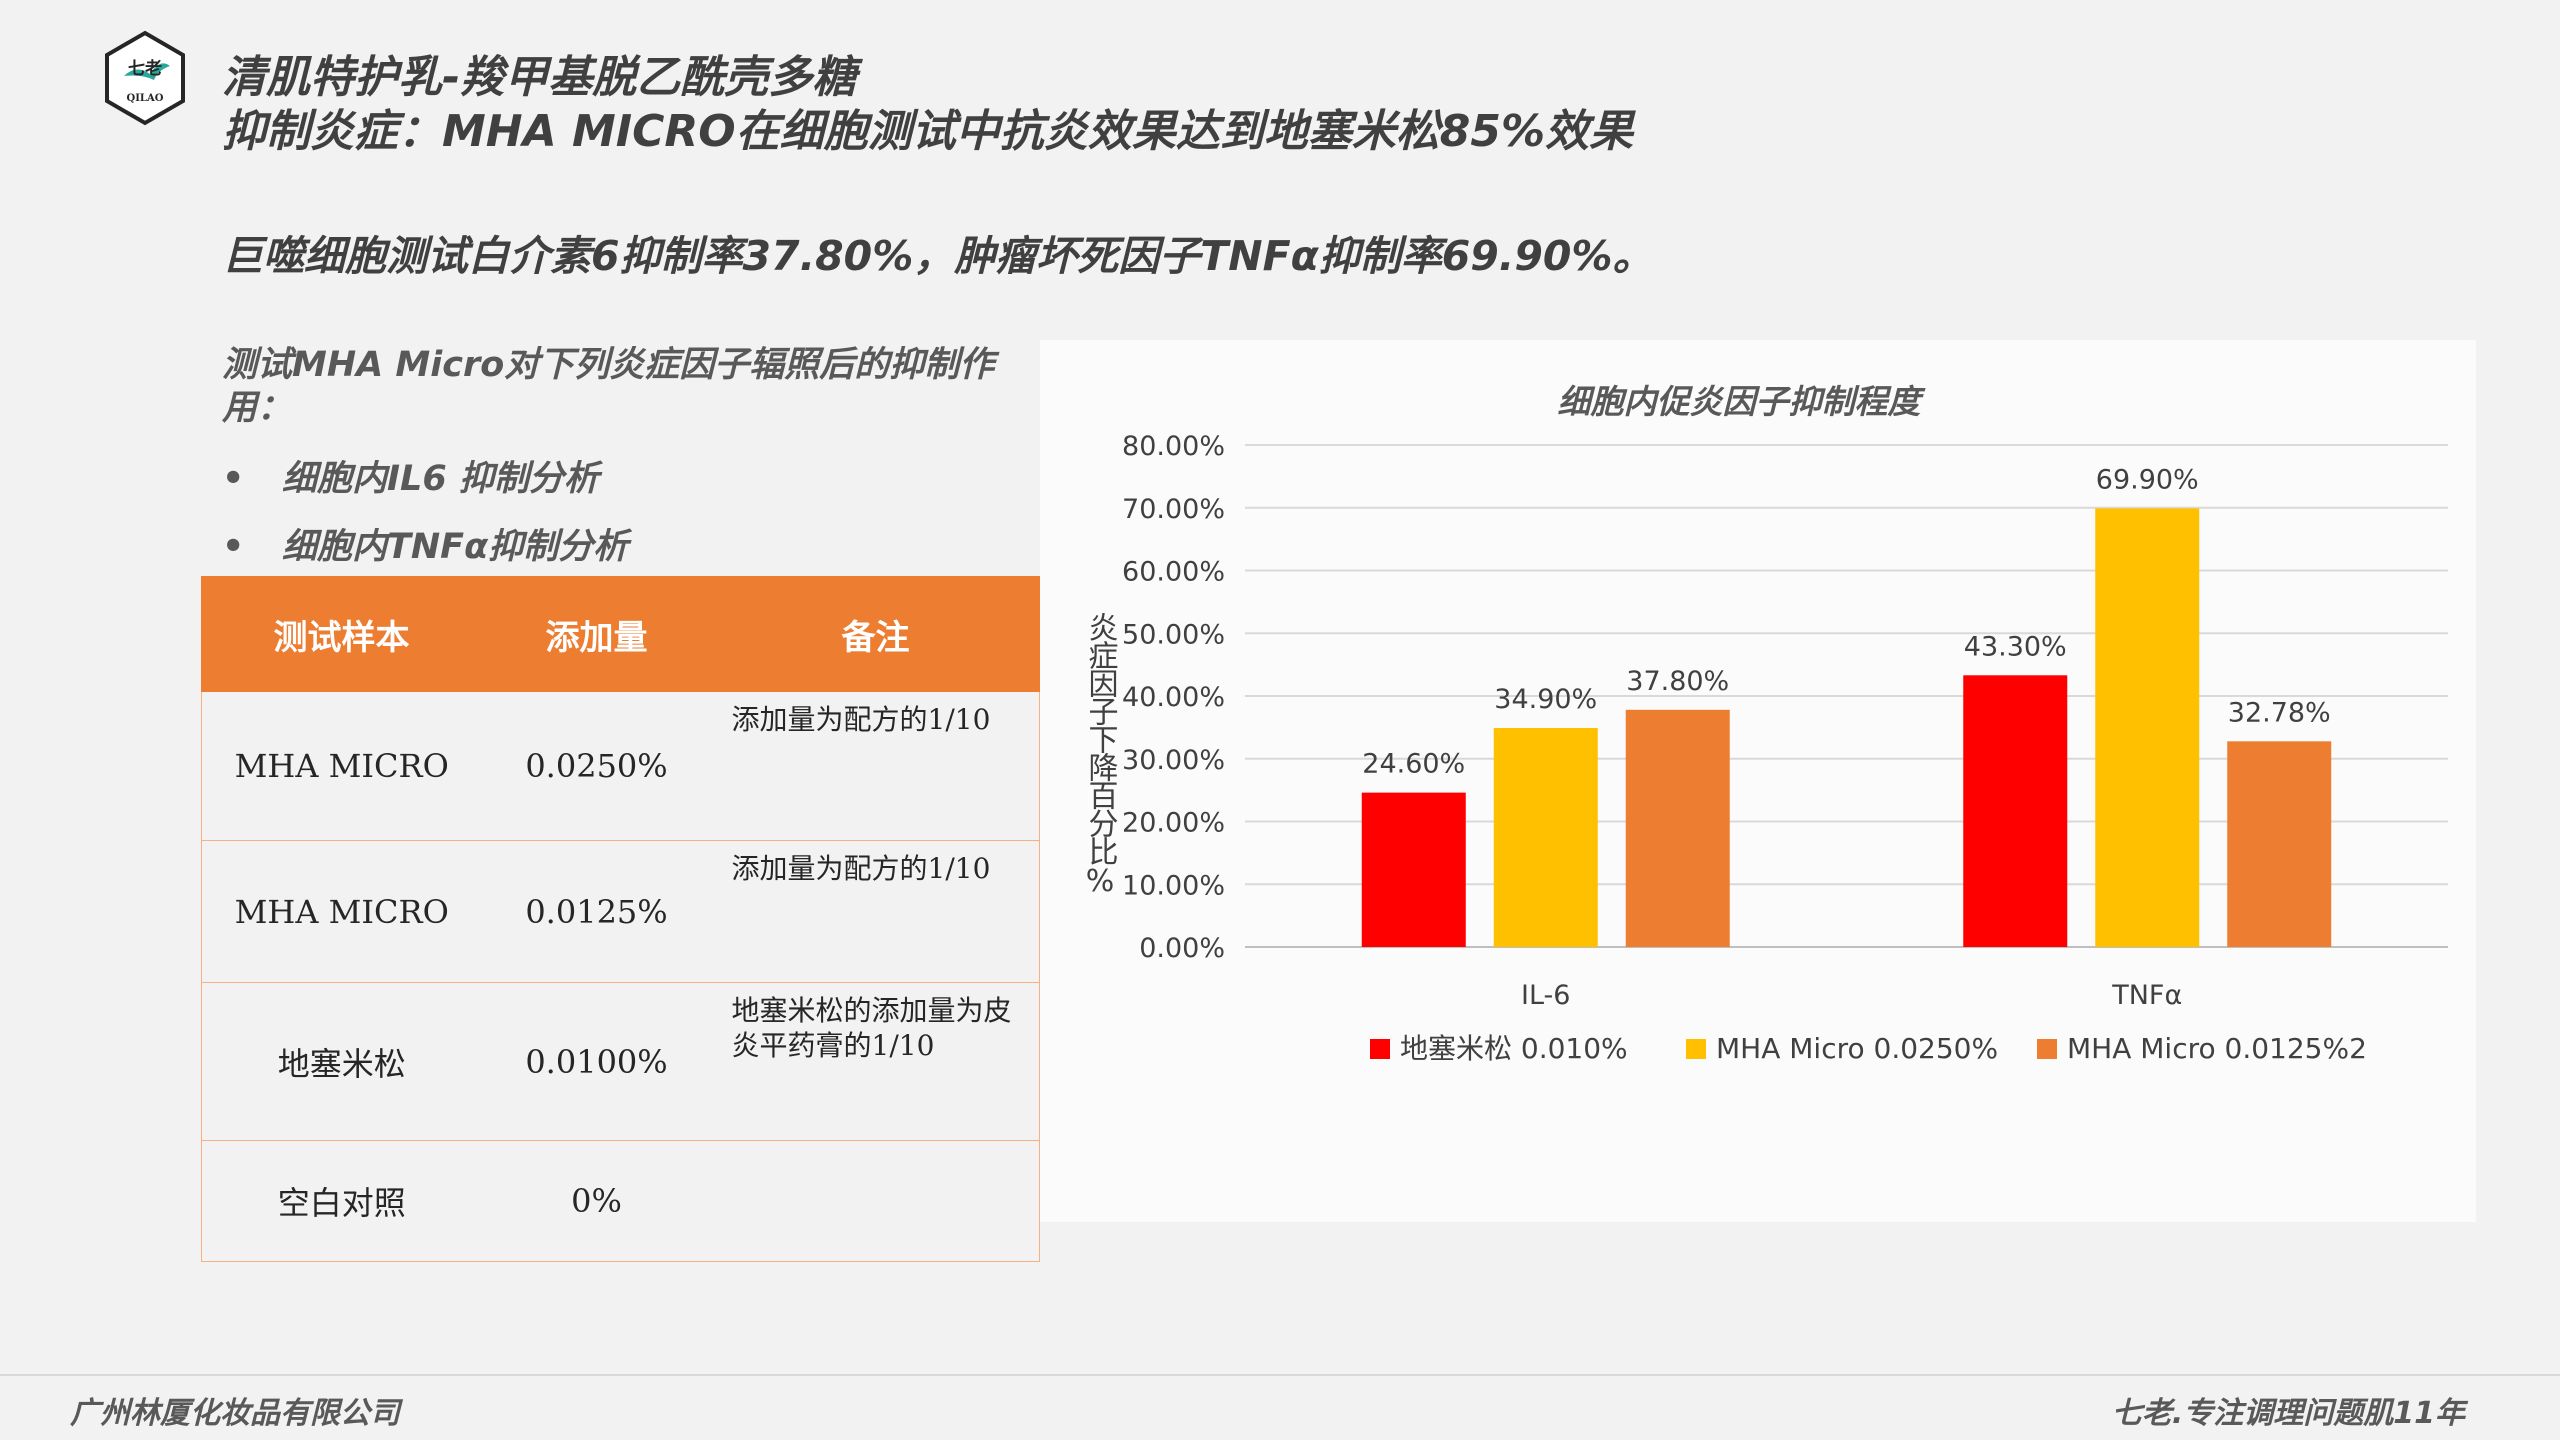 This screenshot has width=2560, height=1440. What do you see at coordinates (2146, 995) in the screenshot?
I see `x-tick-label: TNFα` at bounding box center [2146, 995].